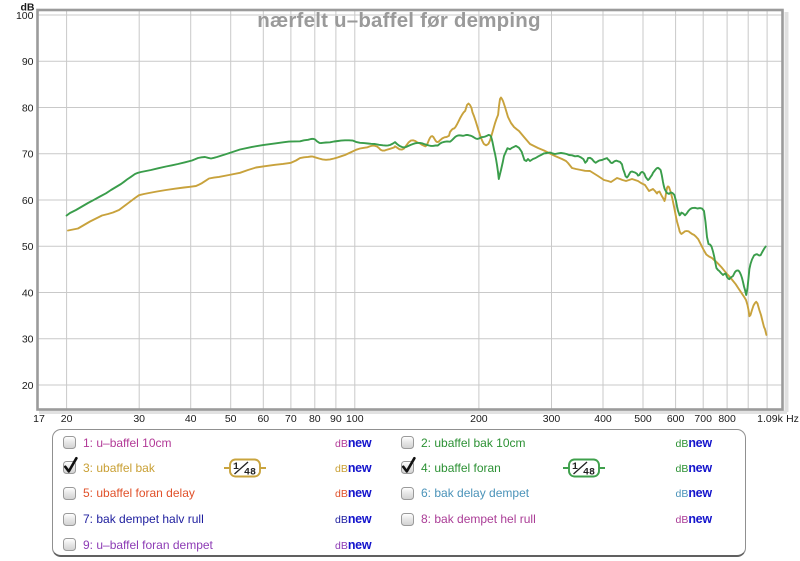 Image resolution: width=800 pixels, height=561 pixels. I want to click on svg-text: 700, so click(703, 419).